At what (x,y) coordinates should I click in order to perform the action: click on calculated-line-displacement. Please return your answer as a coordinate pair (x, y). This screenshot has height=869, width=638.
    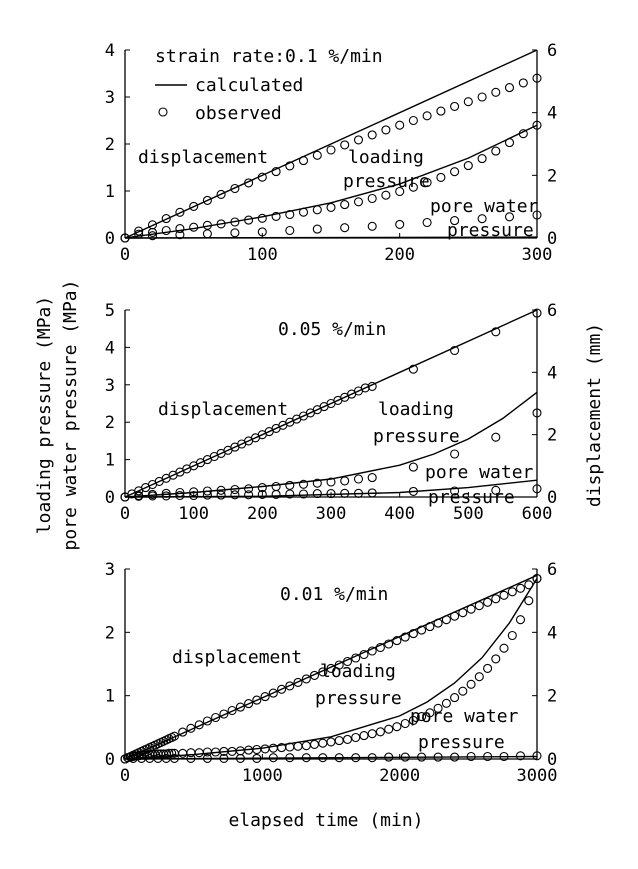
    Looking at the image, I should click on (331, 144).